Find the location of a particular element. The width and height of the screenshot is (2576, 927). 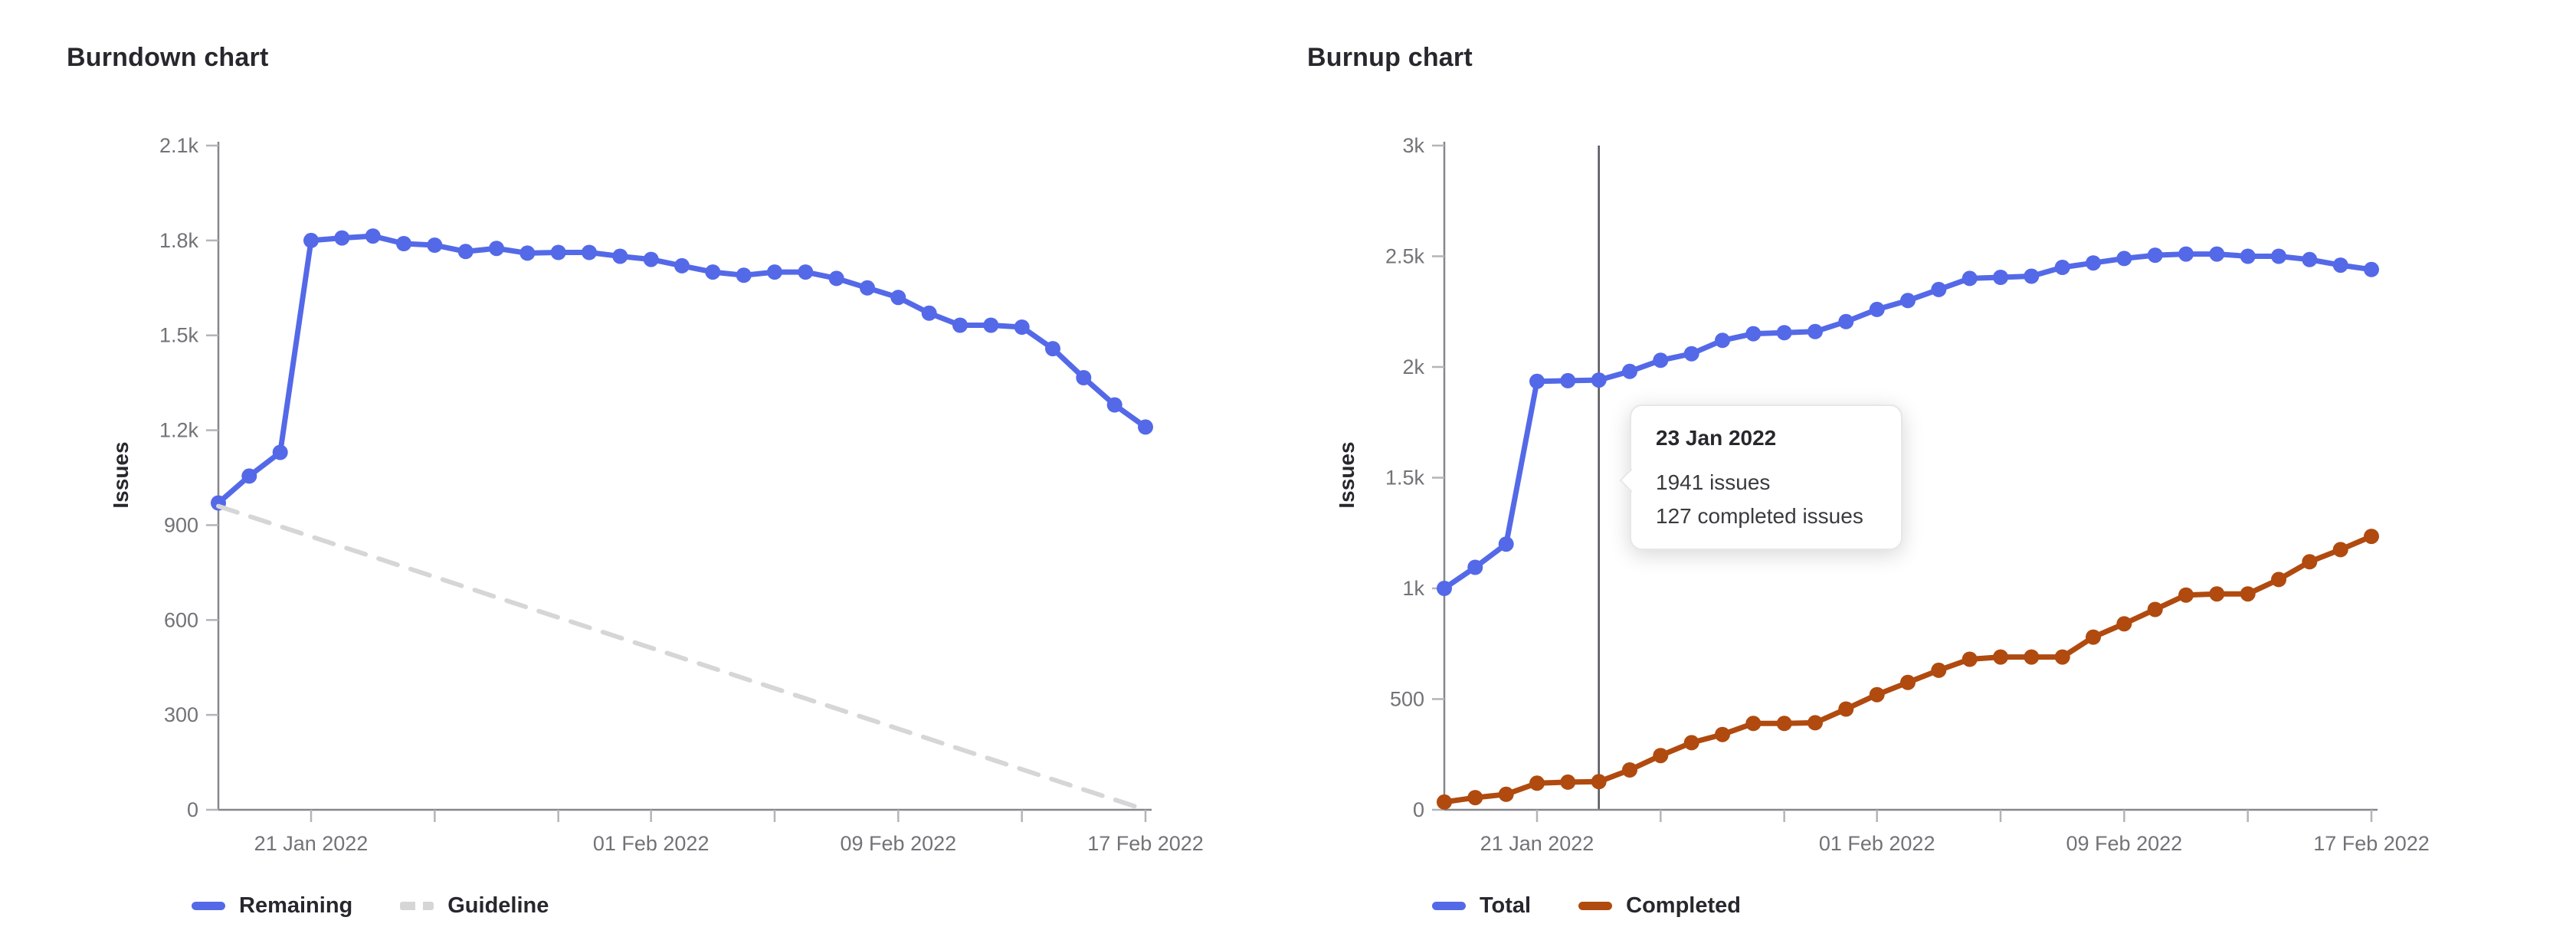

y-tick-label: 1.2k is located at coordinates (179, 430).